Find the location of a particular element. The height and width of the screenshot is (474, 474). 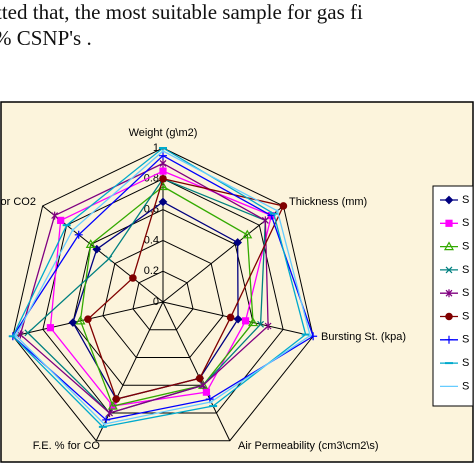

r-tick-label: 0.2 is located at coordinates (151, 271).